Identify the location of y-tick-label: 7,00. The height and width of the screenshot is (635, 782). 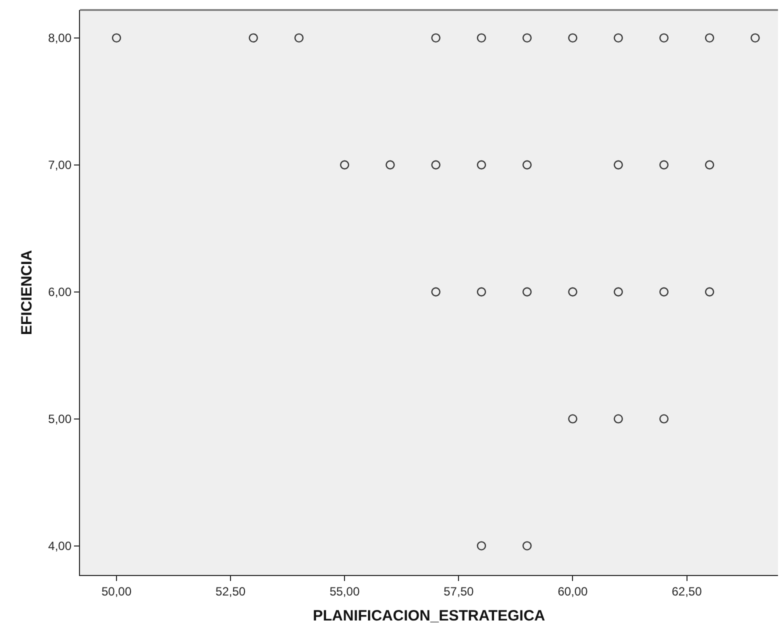
(60, 165).